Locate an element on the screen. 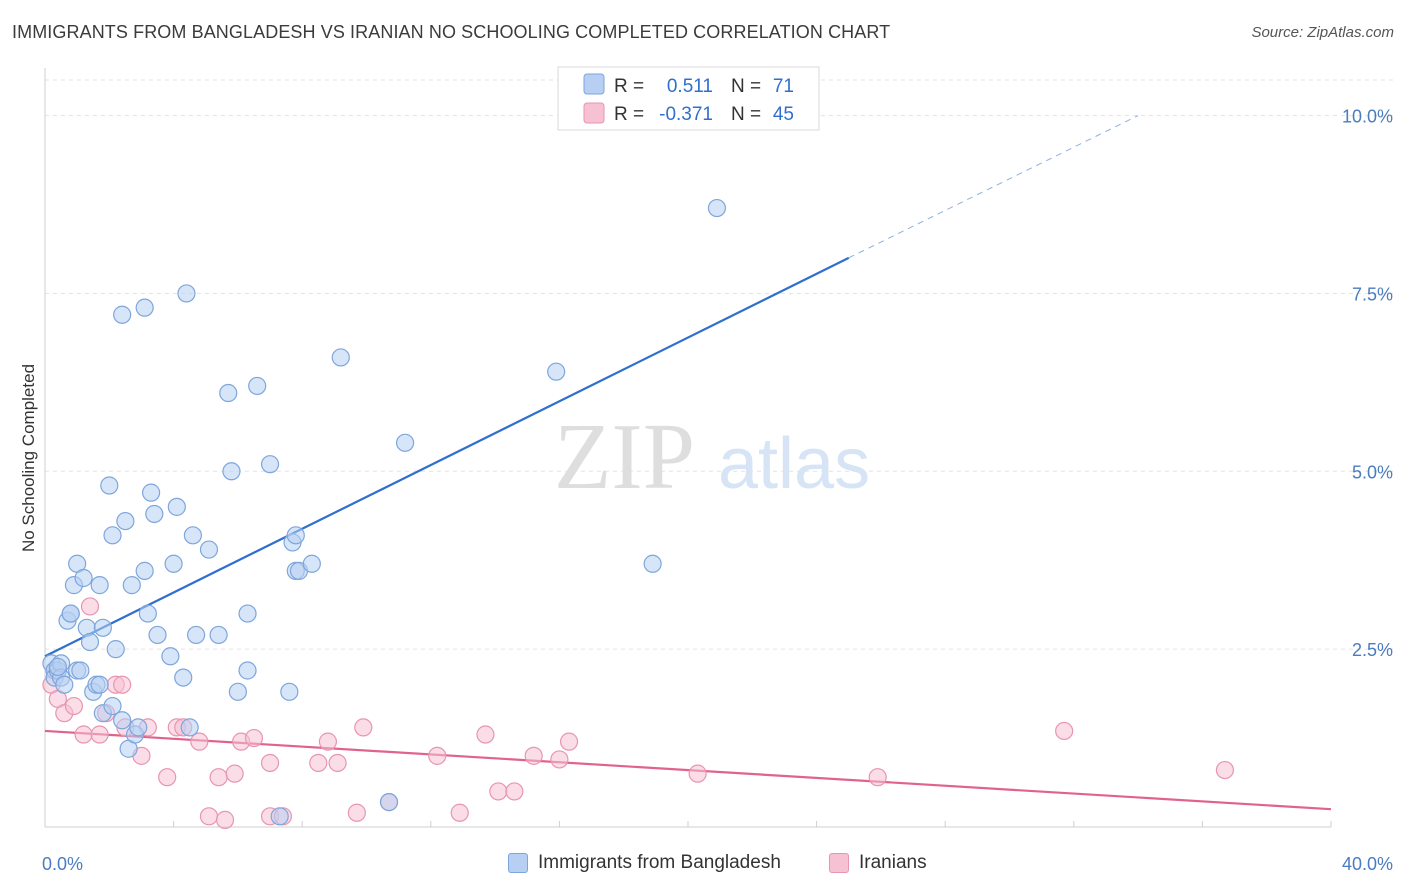  legend-n-label-1: N = is located at coordinates (746, 86).